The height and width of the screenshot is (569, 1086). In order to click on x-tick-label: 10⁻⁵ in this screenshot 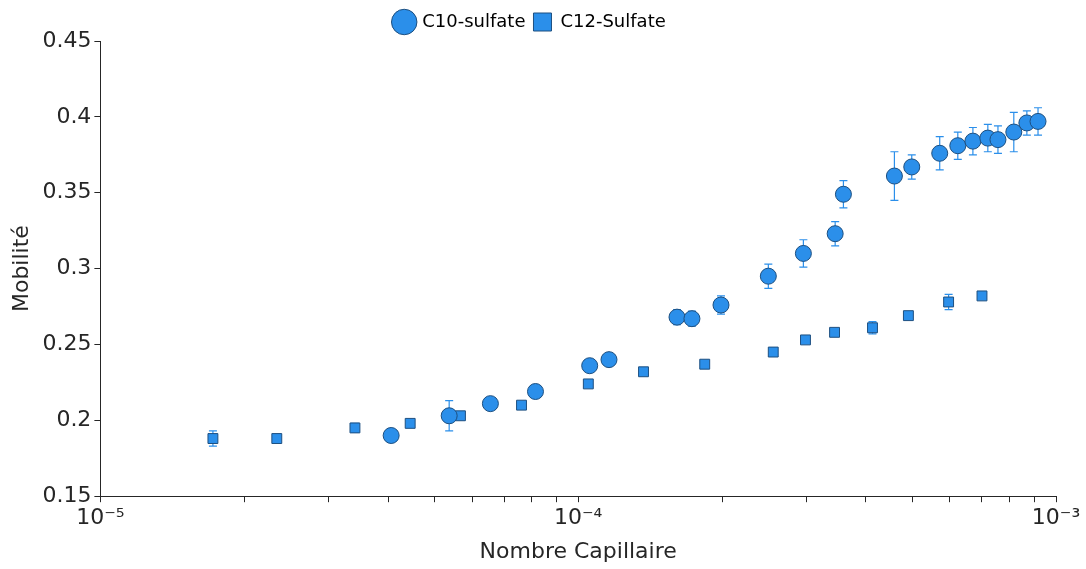, I will do `click(100, 517)`.